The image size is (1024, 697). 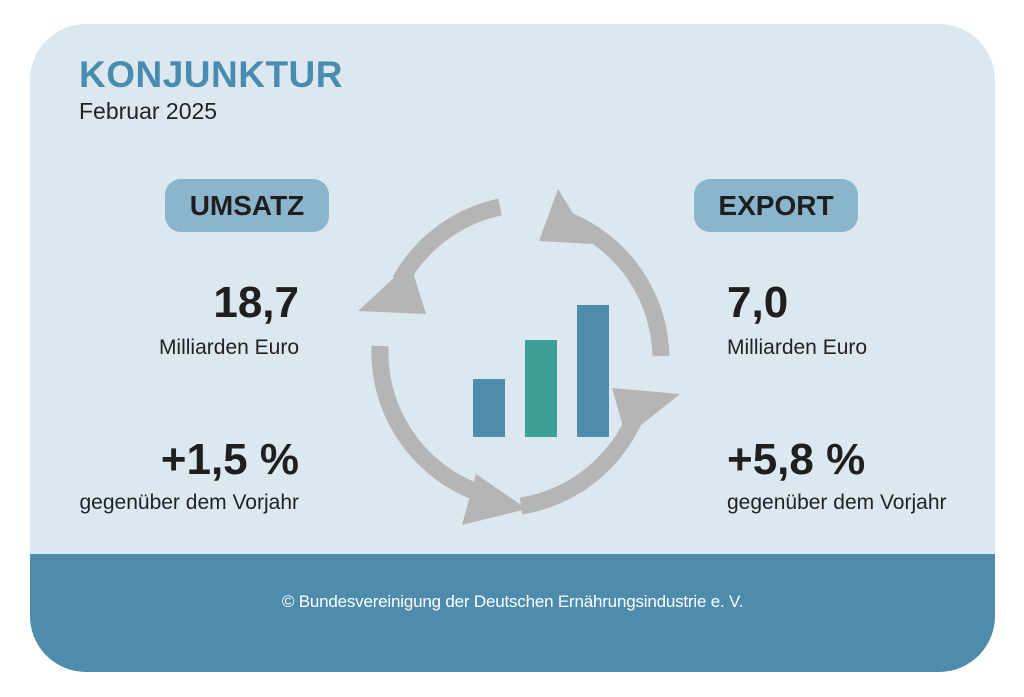 What do you see at coordinates (541, 388) in the screenshot?
I see `icon-bar-medium` at bounding box center [541, 388].